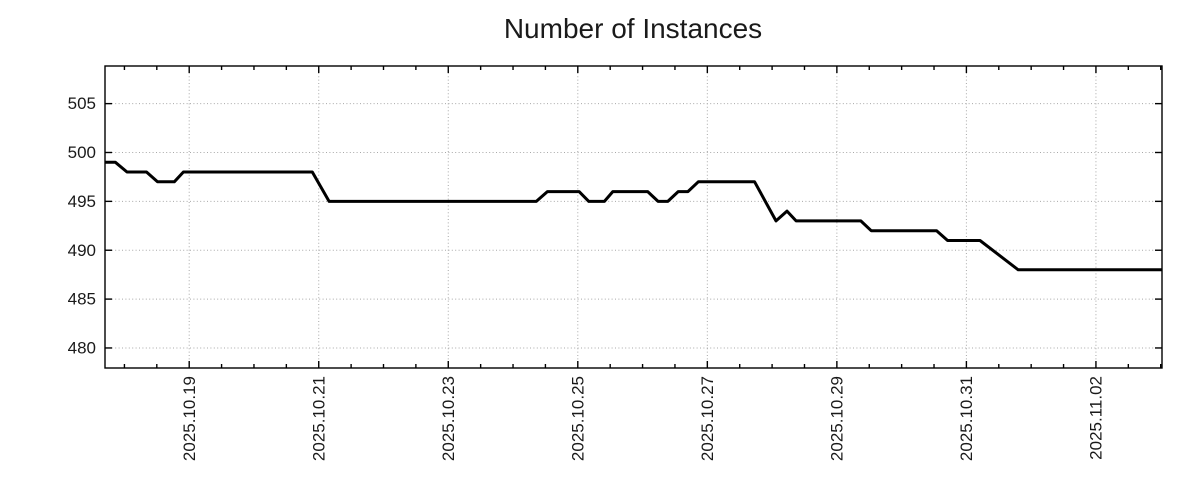  What do you see at coordinates (707, 418) in the screenshot?
I see `x-tick-label: 2025.10.27` at bounding box center [707, 418].